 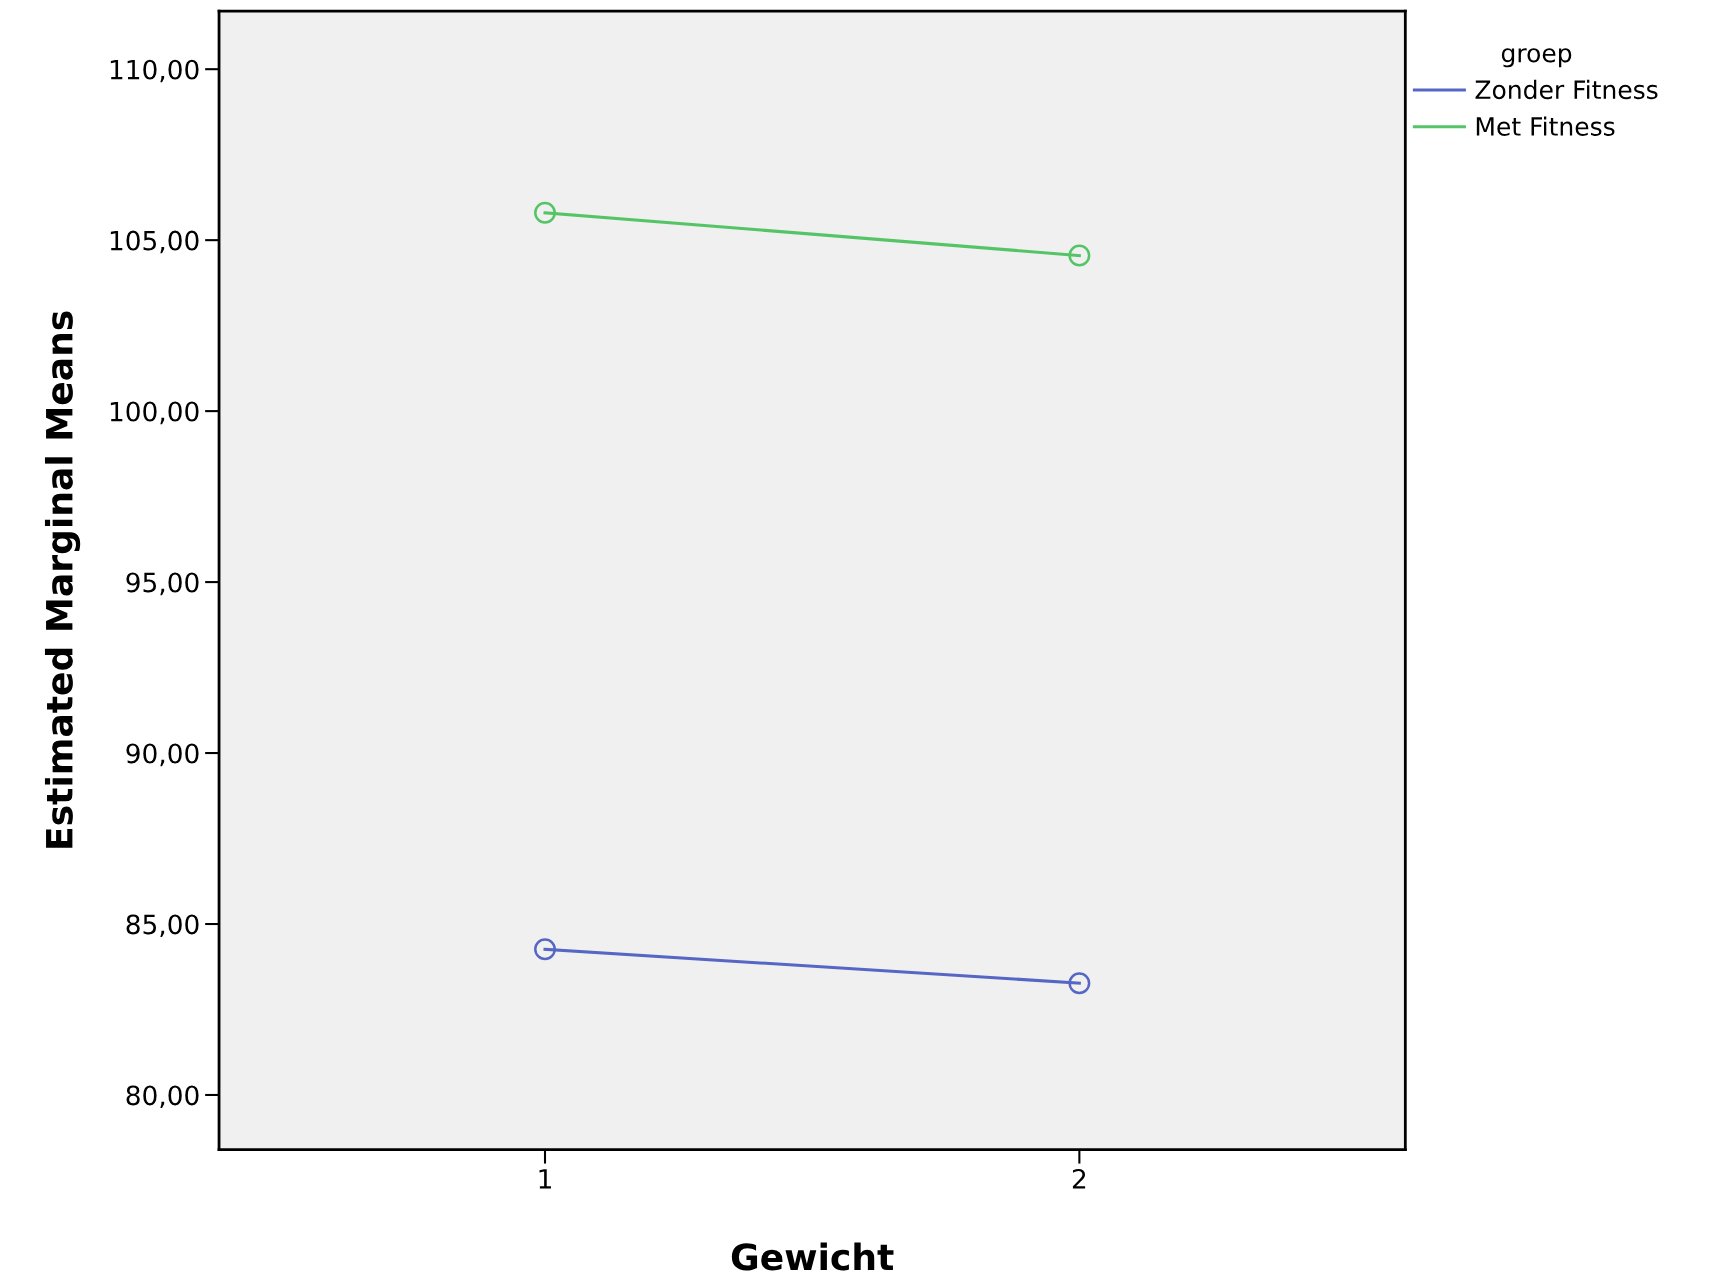 What do you see at coordinates (545, 1179) in the screenshot?
I see `x-tick-label: 1` at bounding box center [545, 1179].